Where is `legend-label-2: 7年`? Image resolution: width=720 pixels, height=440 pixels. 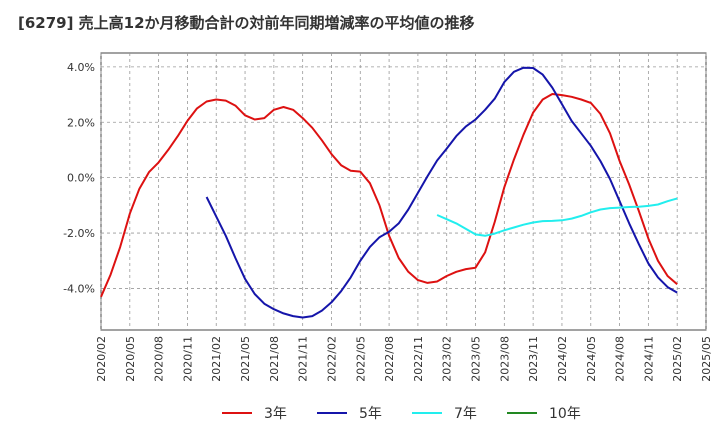 legend-label-2: 7年 is located at coordinates (465, 414).